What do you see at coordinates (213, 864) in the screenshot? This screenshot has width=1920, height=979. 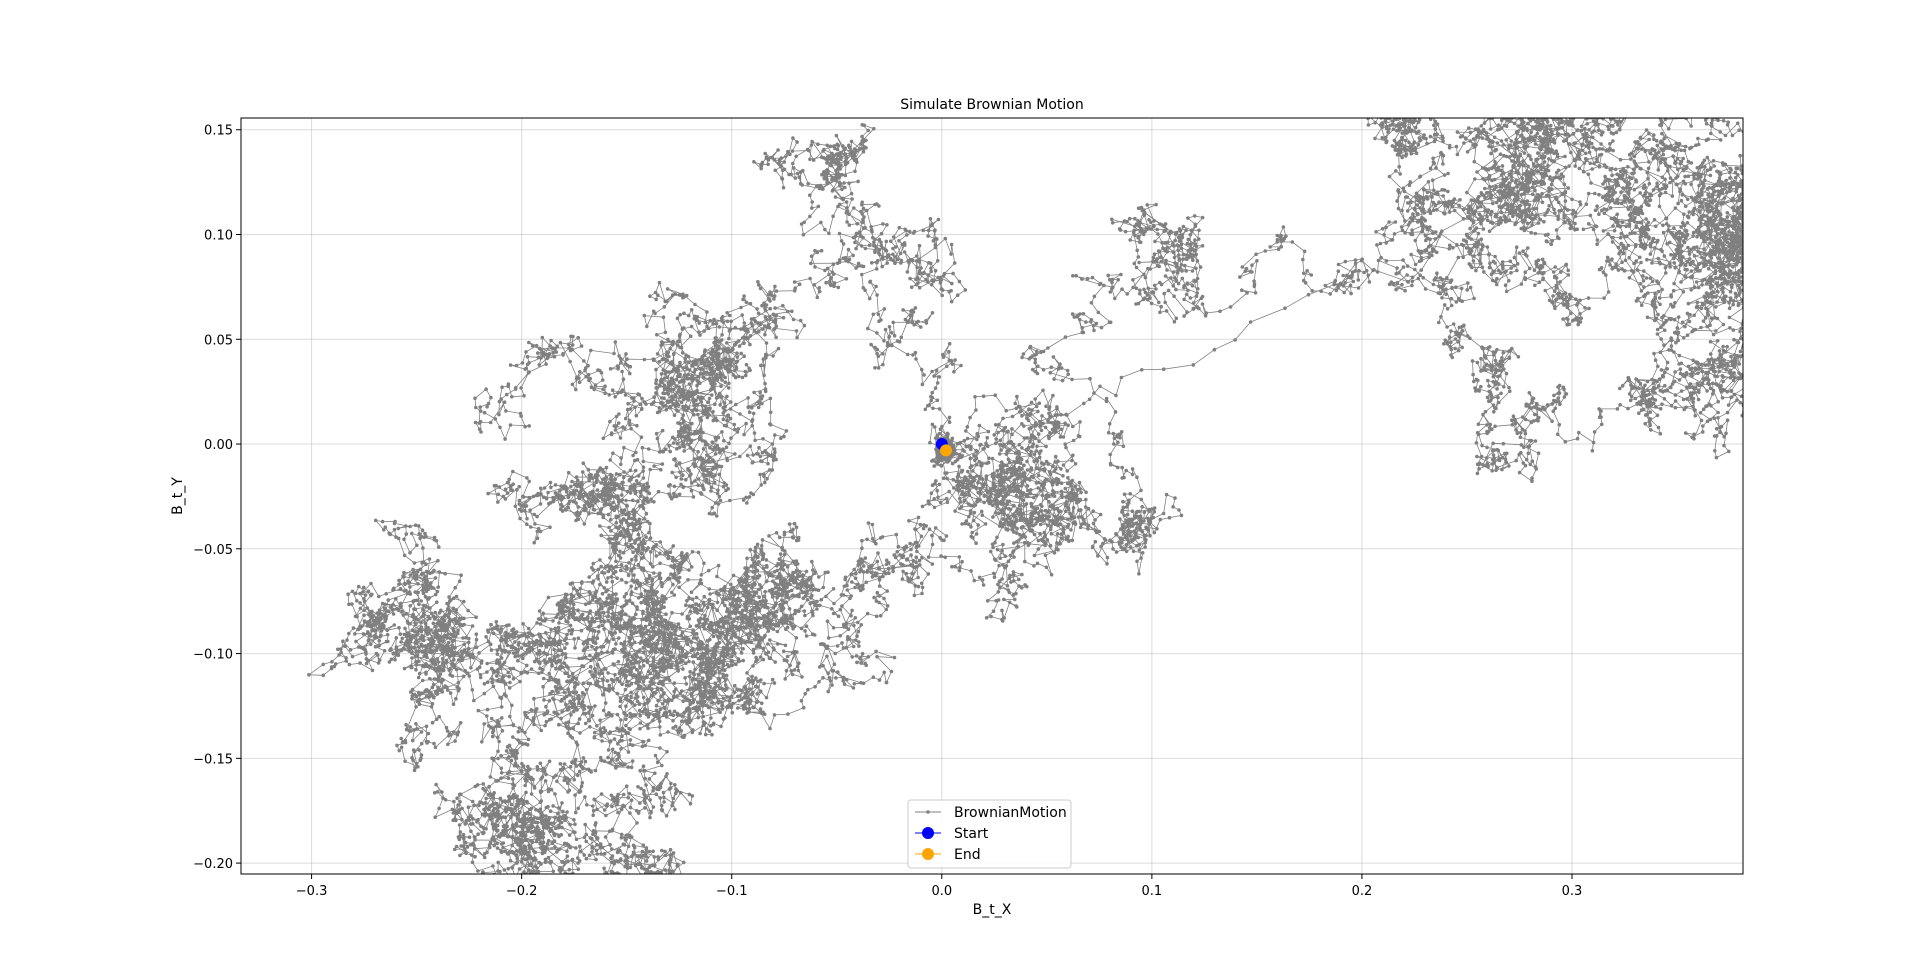 I see `y-tick-label: −0.20` at bounding box center [213, 864].